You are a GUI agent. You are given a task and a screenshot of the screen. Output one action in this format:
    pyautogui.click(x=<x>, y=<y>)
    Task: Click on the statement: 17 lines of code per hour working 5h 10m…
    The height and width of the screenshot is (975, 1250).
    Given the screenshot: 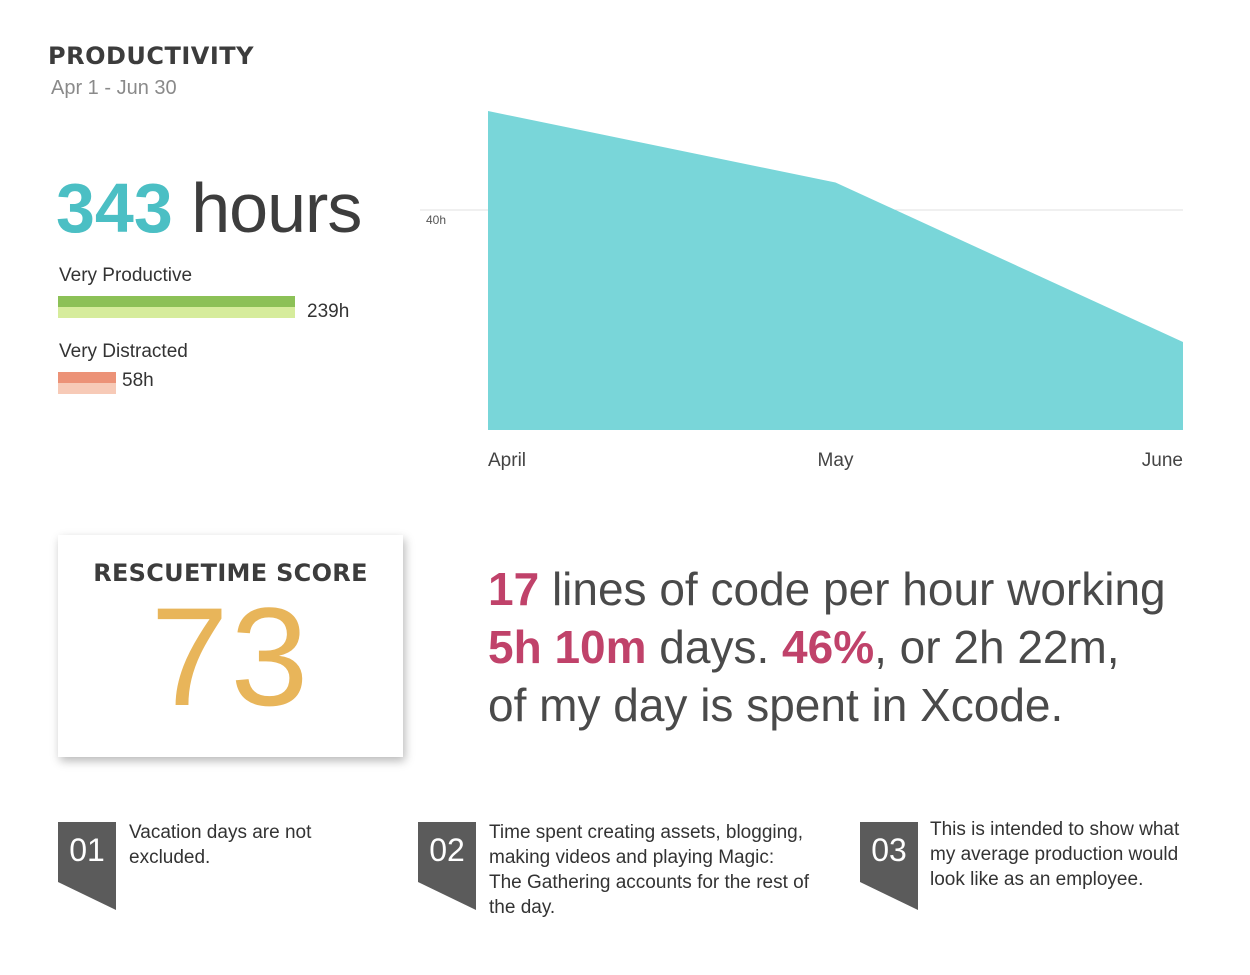 What is the action you would take?
    pyautogui.click(x=848, y=647)
    